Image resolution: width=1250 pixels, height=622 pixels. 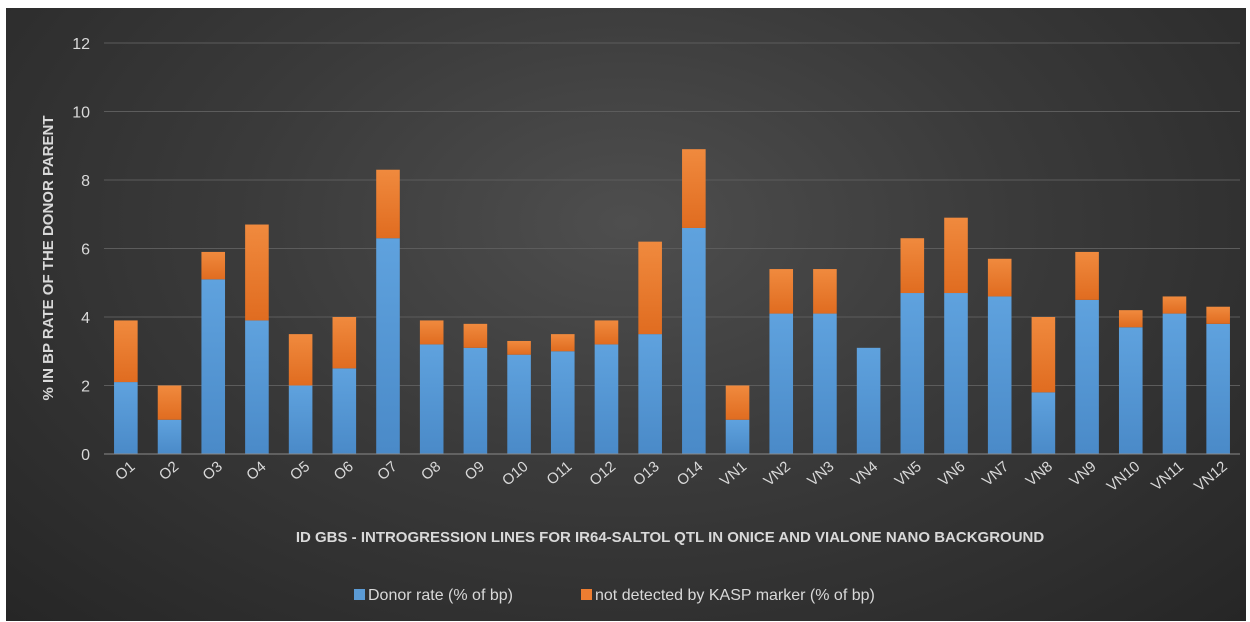 I want to click on x-tick-label-VN3: VN3, so click(x=820, y=474).